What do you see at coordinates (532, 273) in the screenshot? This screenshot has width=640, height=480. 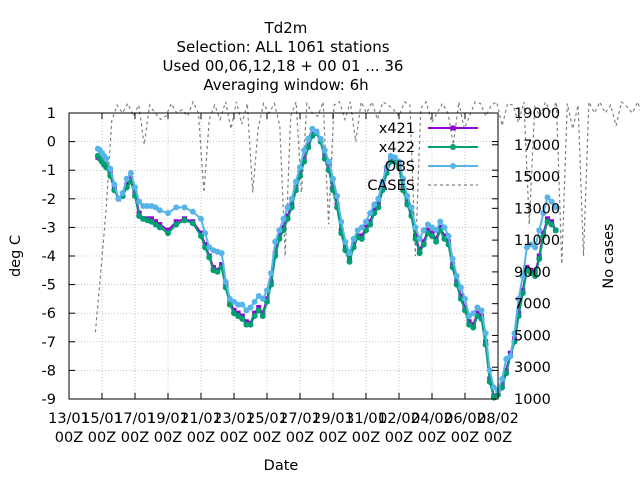 I see `y2-tick-label: 9000` at bounding box center [532, 273].